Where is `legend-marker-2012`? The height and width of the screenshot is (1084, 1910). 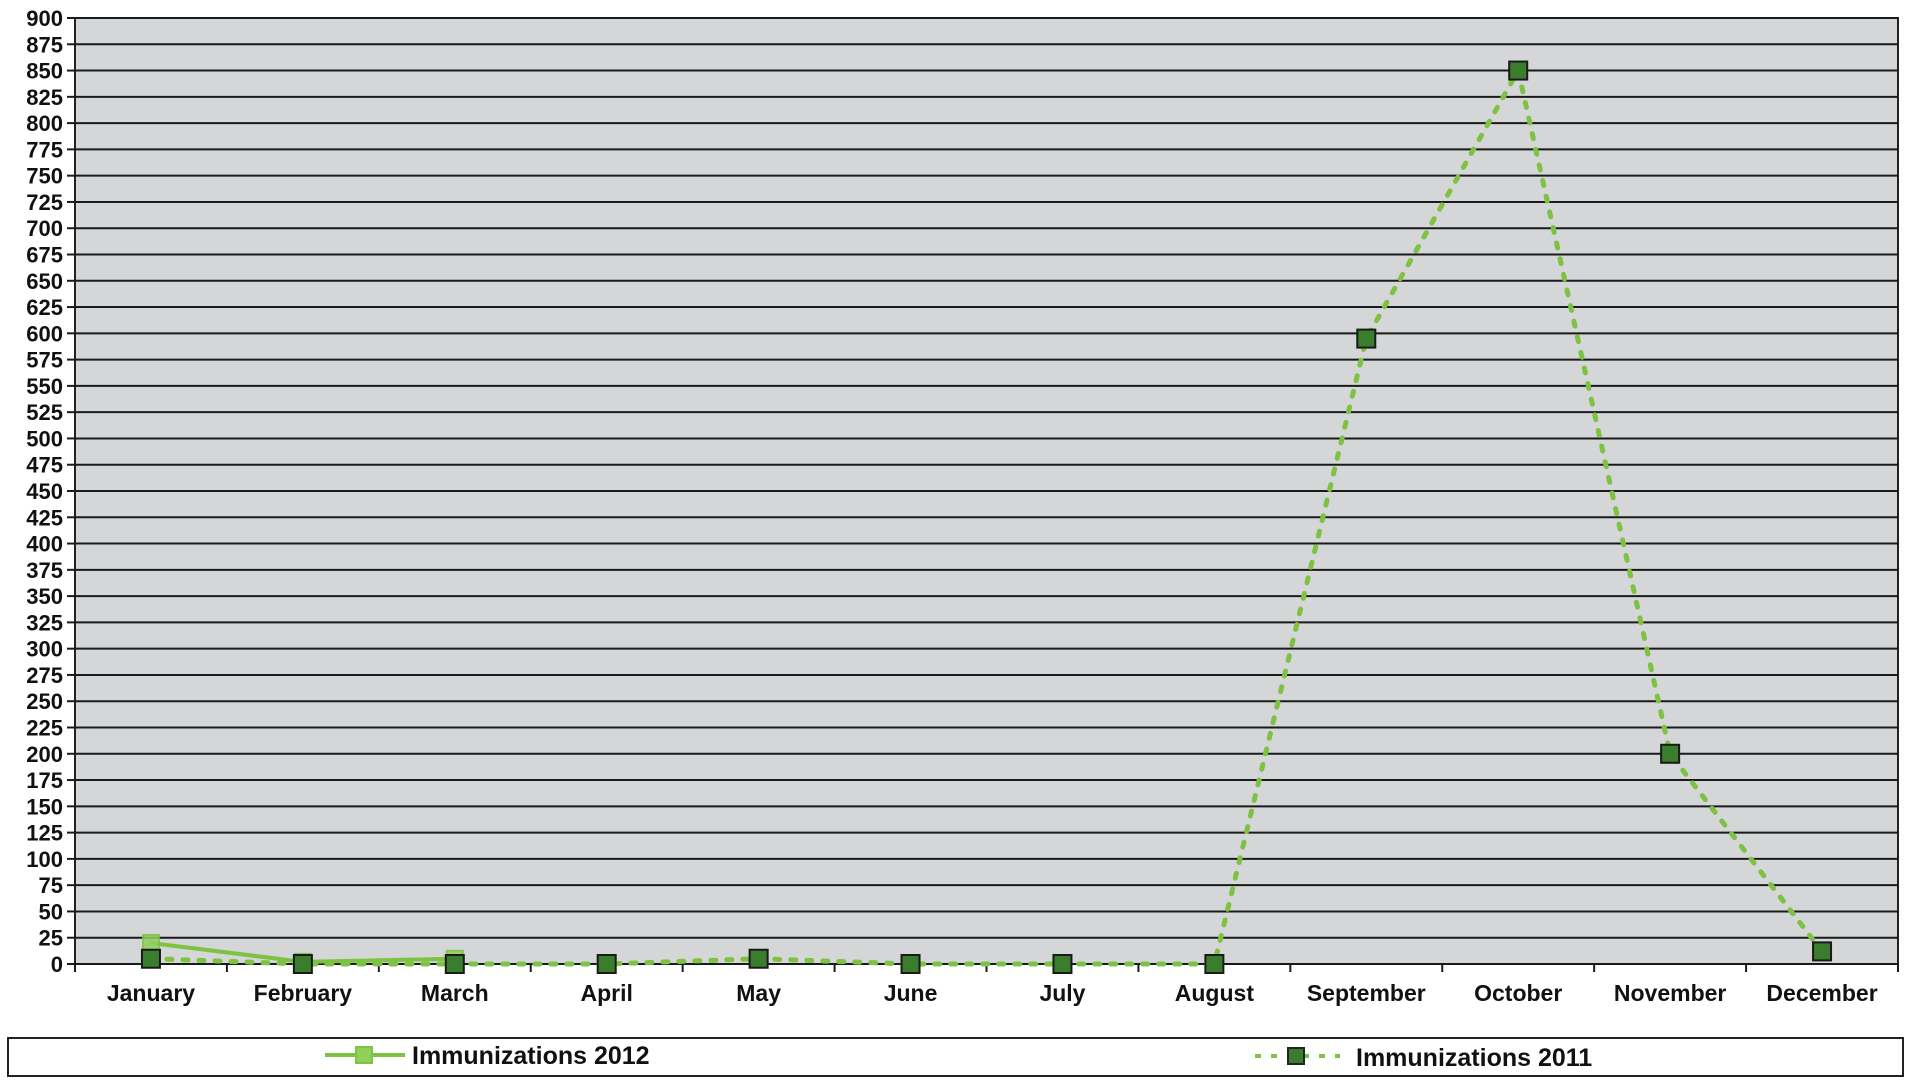 legend-marker-2012 is located at coordinates (364, 1055).